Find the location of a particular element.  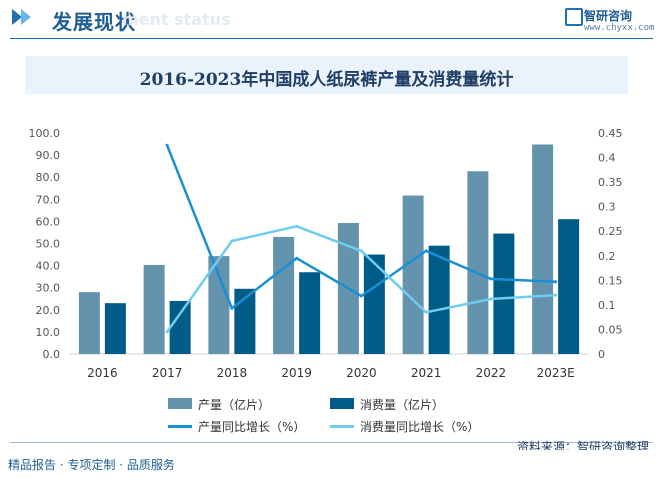

header-divider is located at coordinates (331, 38).